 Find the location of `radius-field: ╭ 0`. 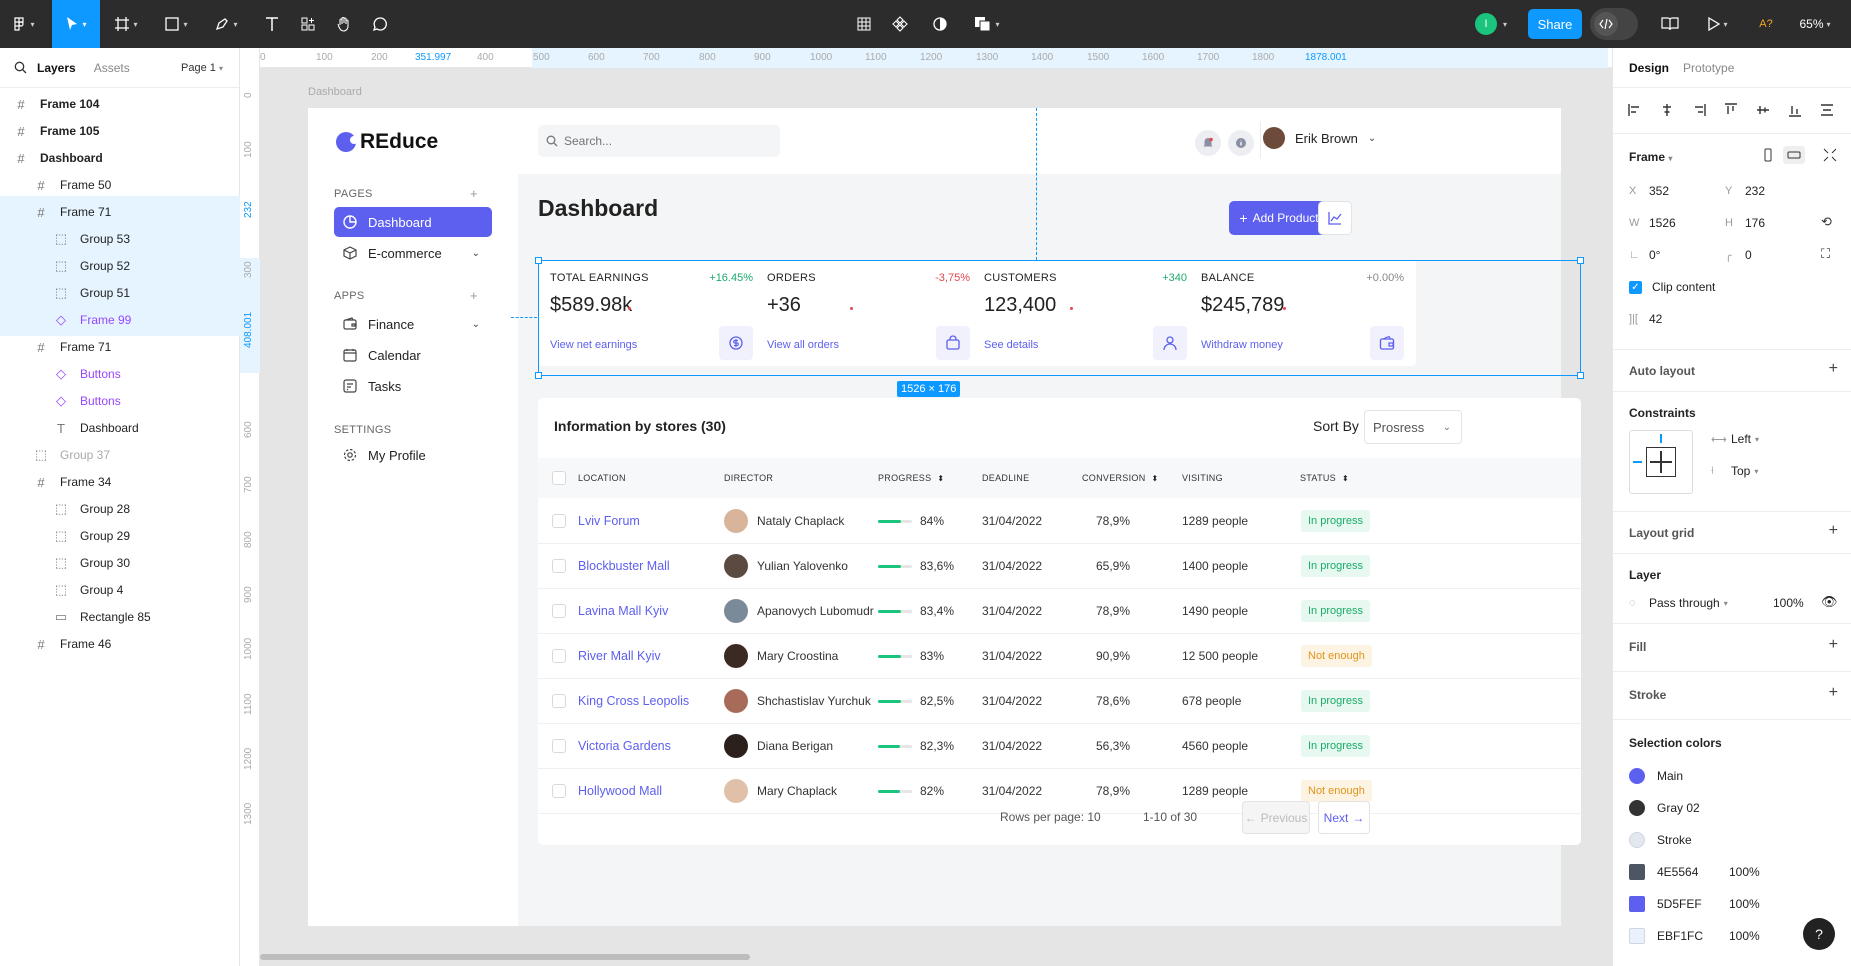

radius-field: ╭ 0 is located at coordinates (1738, 255).